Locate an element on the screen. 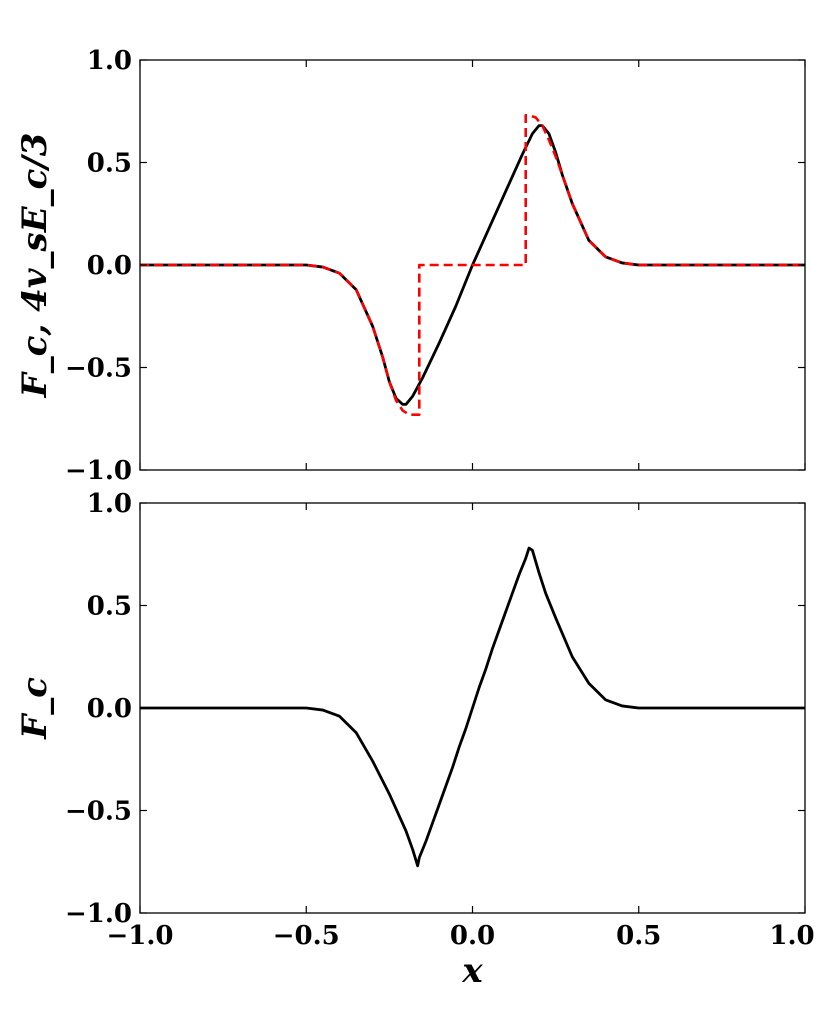 The image size is (830, 1015). top-ytick-labels: −1.0 −0.5 0.0 0.5 1.0 is located at coordinates (98, 266).